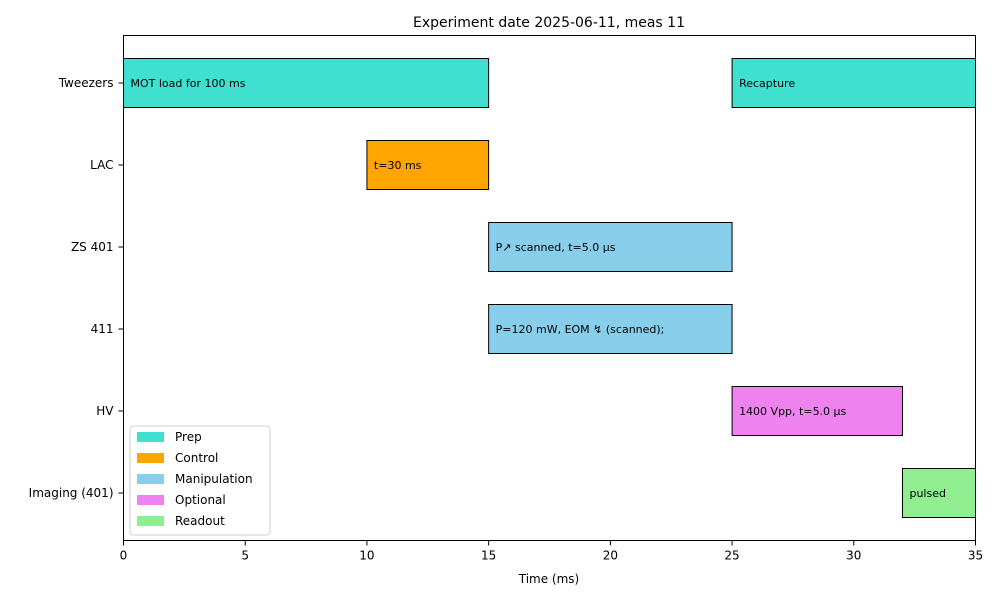 The image size is (1000, 600). Describe the element at coordinates (549, 23) in the screenshot. I see `chart-title: Experiment date 2025-06-11, meas 11` at that location.